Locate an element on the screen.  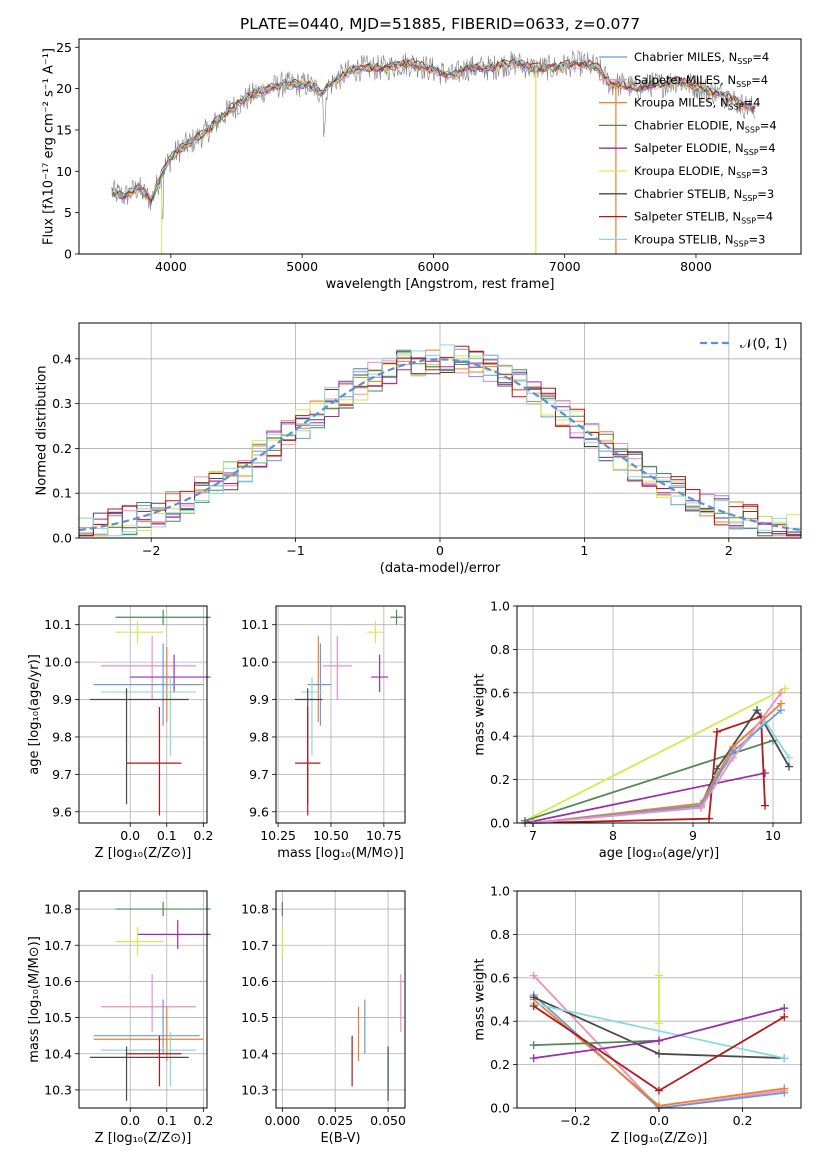
y-tick-label: 10.7 is located at coordinates (58, 945).